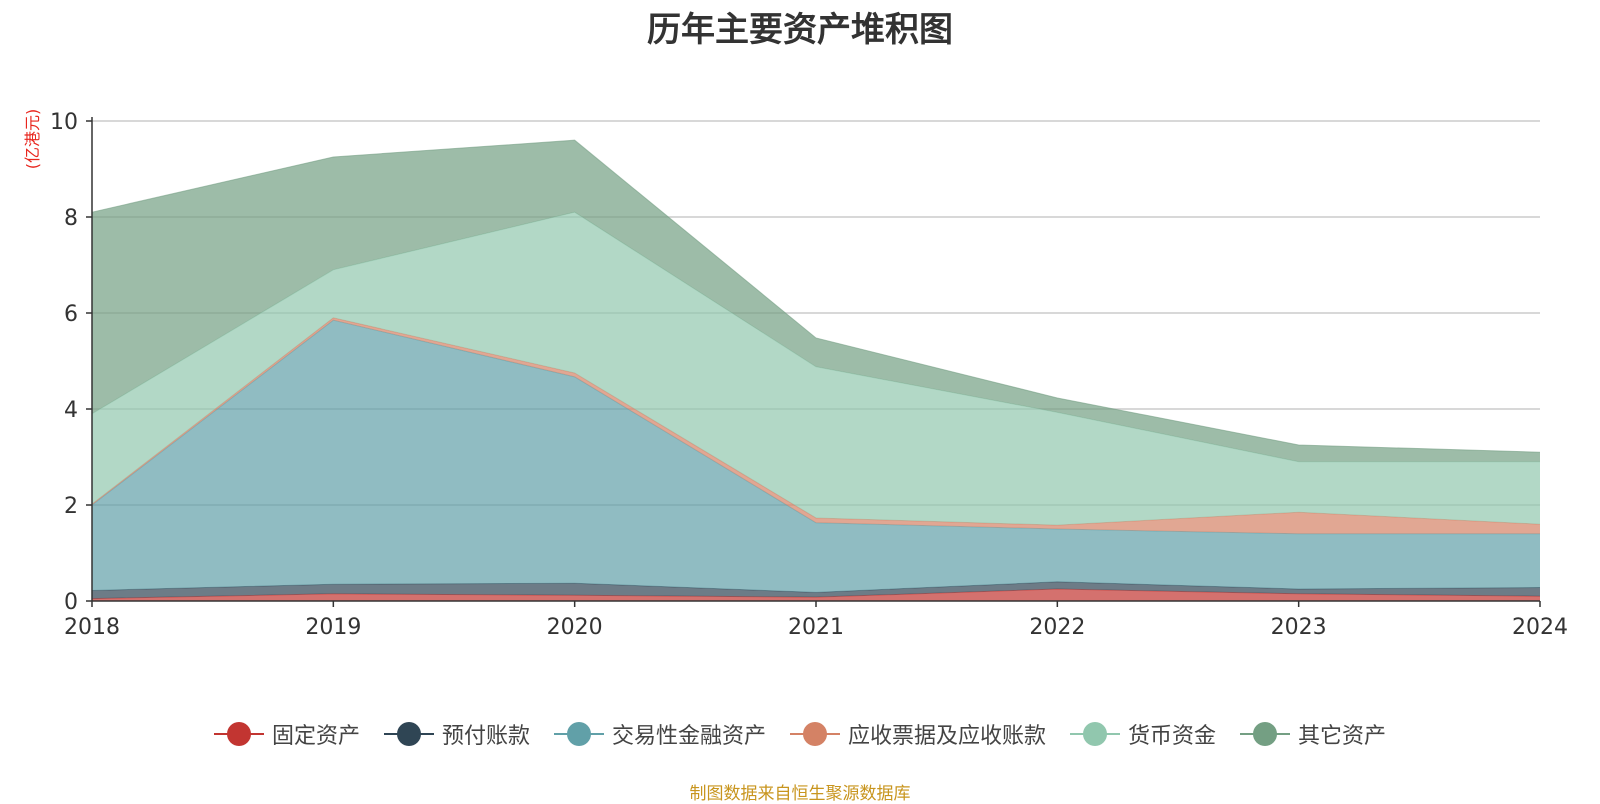 The height and width of the screenshot is (804, 1600). What do you see at coordinates (1299, 627) in the screenshot?
I see `x-tick-label: 2023` at bounding box center [1299, 627].